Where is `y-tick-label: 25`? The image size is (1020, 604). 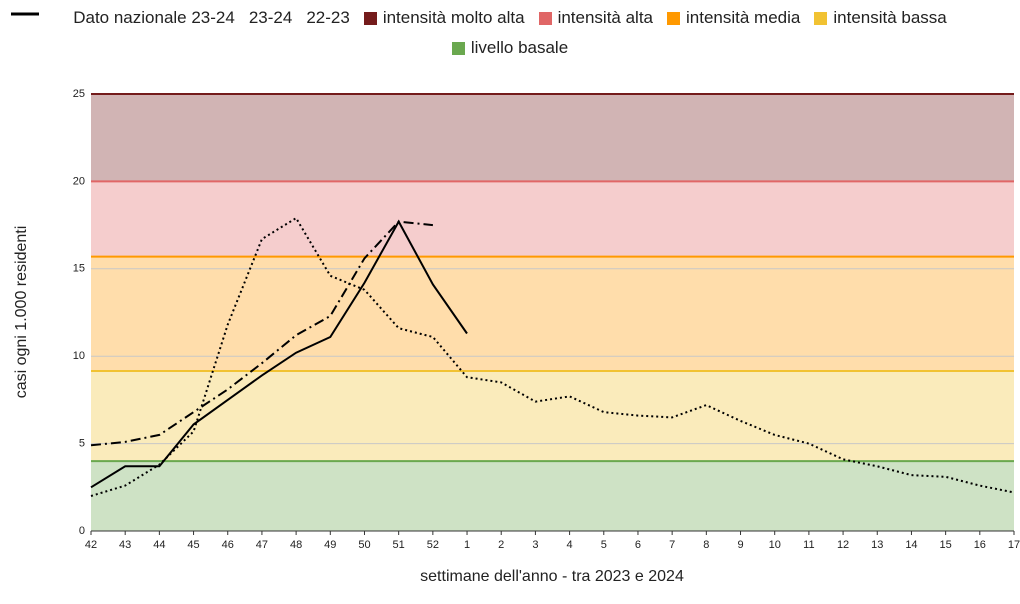
y-tick-label: 25 is located at coordinates (79, 94).